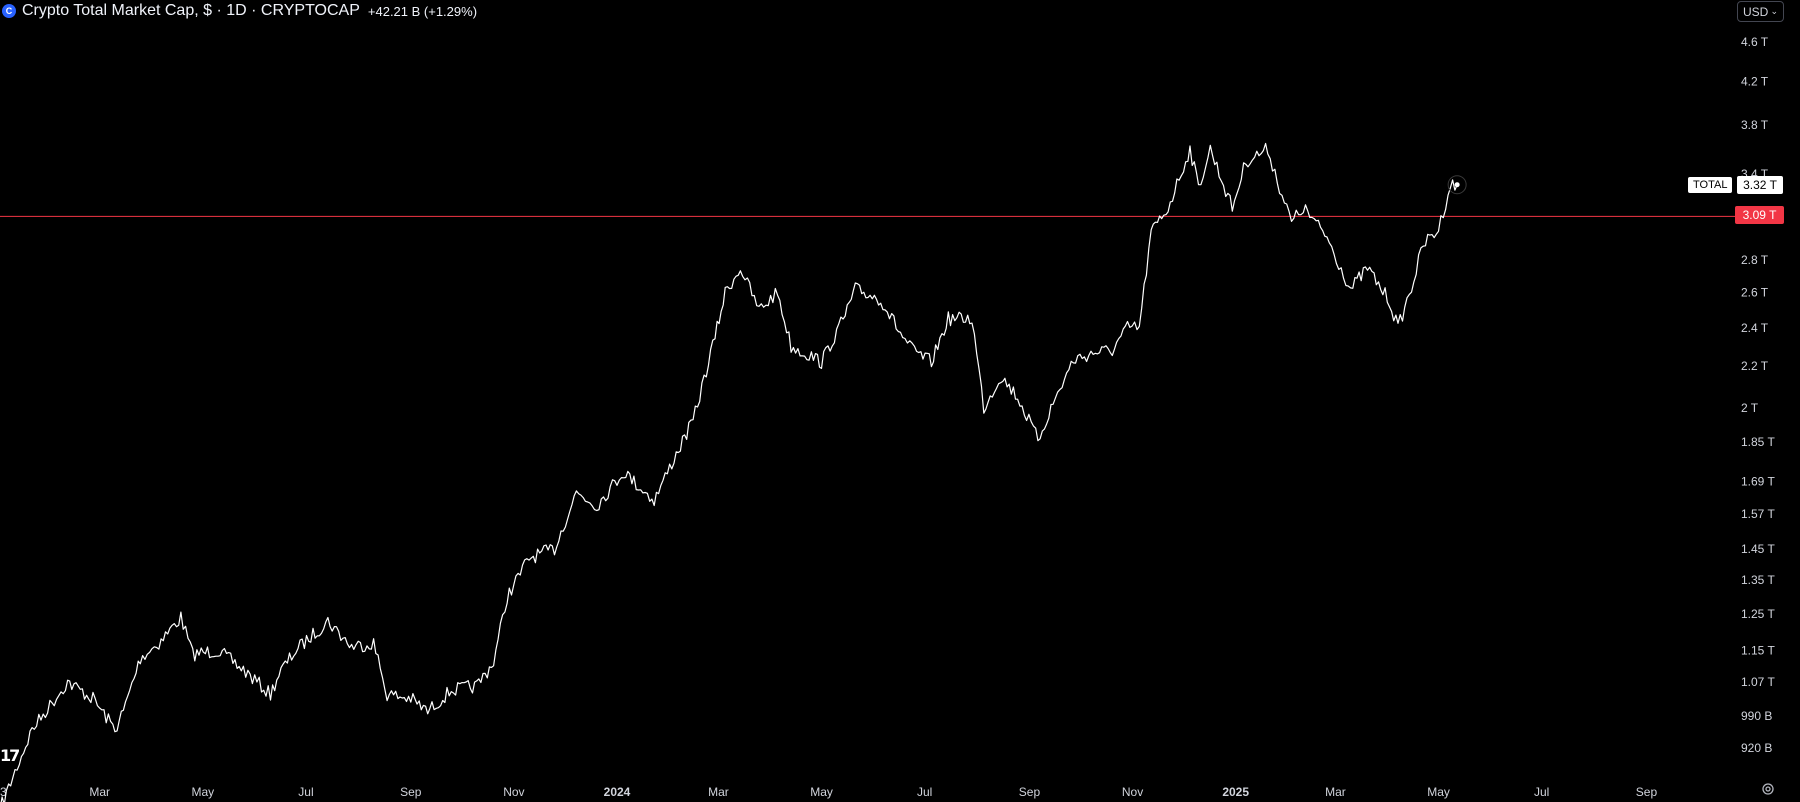 The image size is (1800, 802). Describe the element at coordinates (1755, 366) in the screenshot. I see `y-tick-label: 2.2 T` at that location.